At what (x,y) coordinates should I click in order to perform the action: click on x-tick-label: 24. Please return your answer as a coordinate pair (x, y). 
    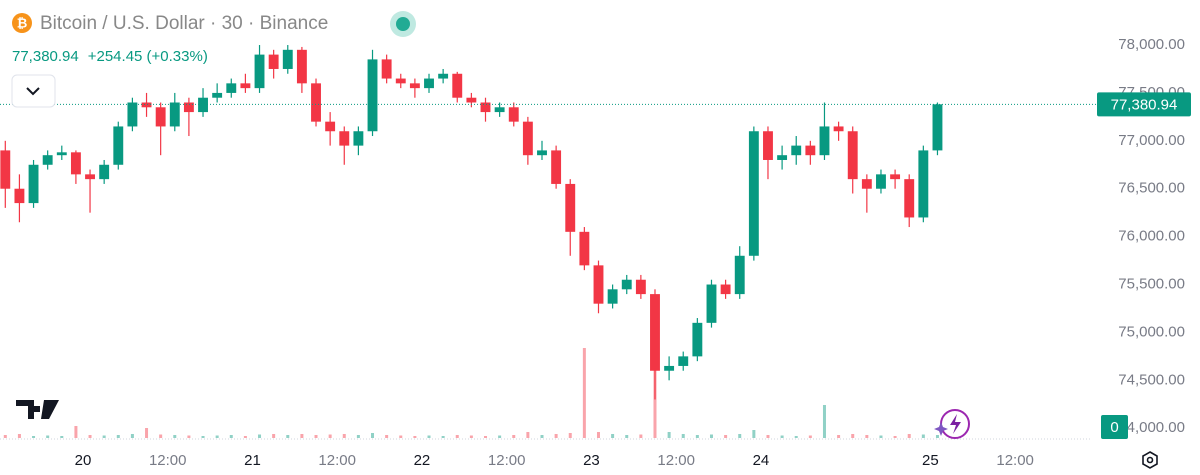
    Looking at the image, I should click on (761, 460).